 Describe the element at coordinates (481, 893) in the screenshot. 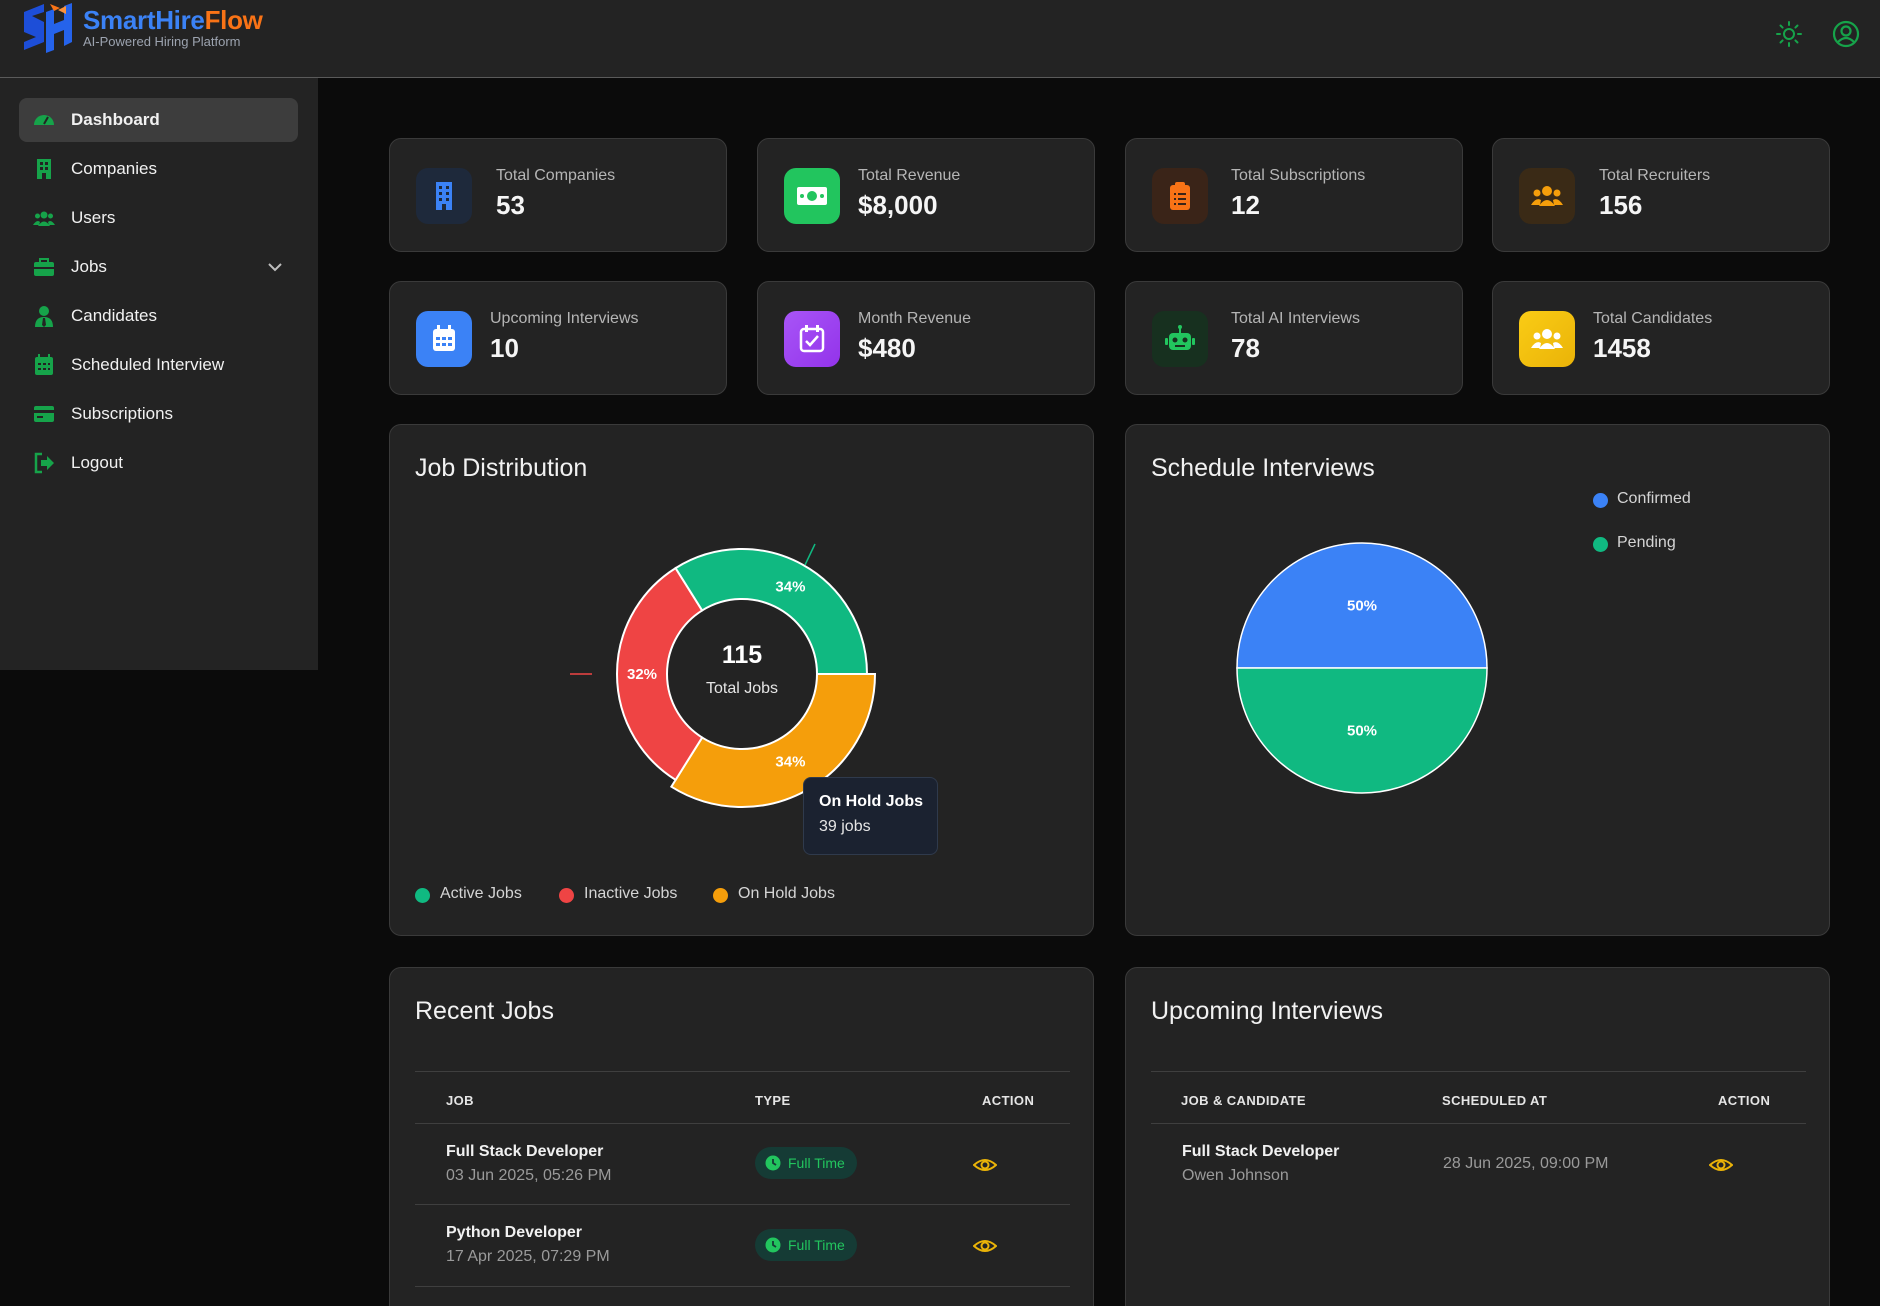

I see `legend-item-active-jobs: Active Jobs` at that location.